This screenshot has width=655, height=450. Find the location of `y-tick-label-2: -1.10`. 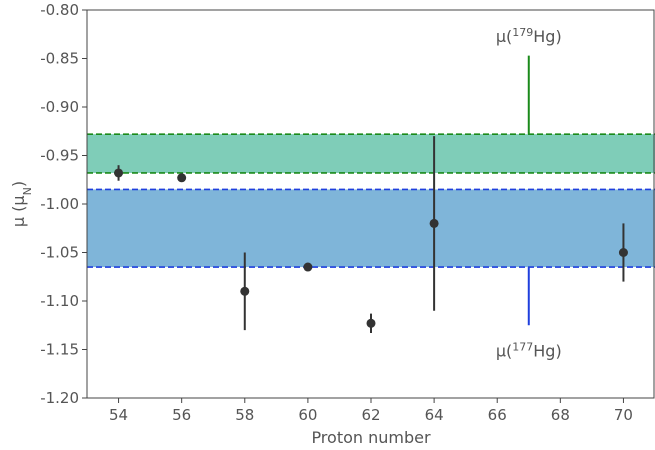

y-tick-label-2: -1.10 is located at coordinates (59, 301).